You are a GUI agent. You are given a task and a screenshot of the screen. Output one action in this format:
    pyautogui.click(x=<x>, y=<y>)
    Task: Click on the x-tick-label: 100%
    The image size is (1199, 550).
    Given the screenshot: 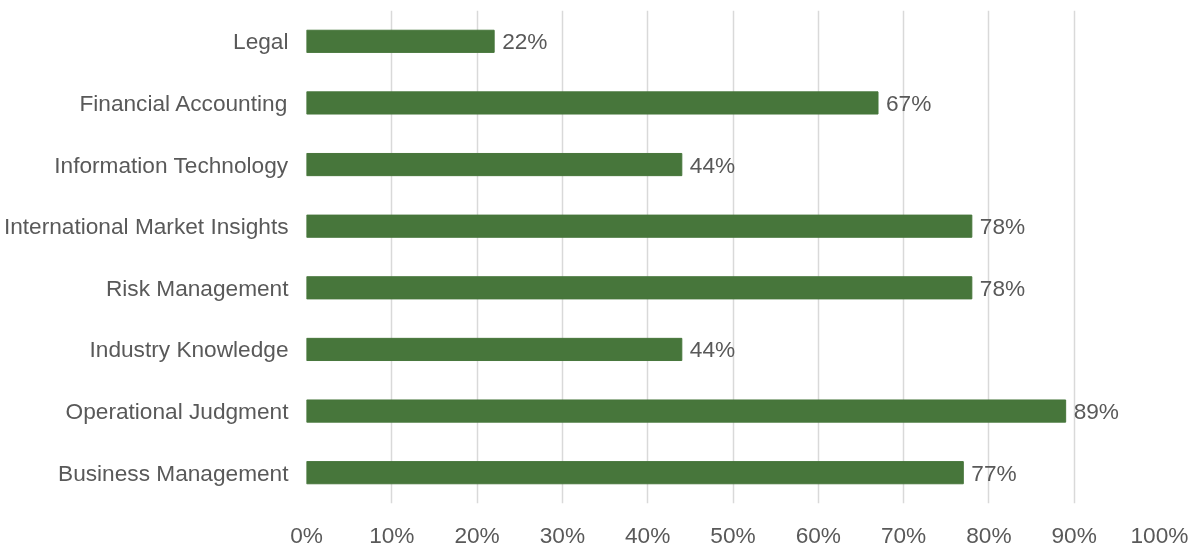 What is the action you would take?
    pyautogui.click(x=1159, y=534)
    